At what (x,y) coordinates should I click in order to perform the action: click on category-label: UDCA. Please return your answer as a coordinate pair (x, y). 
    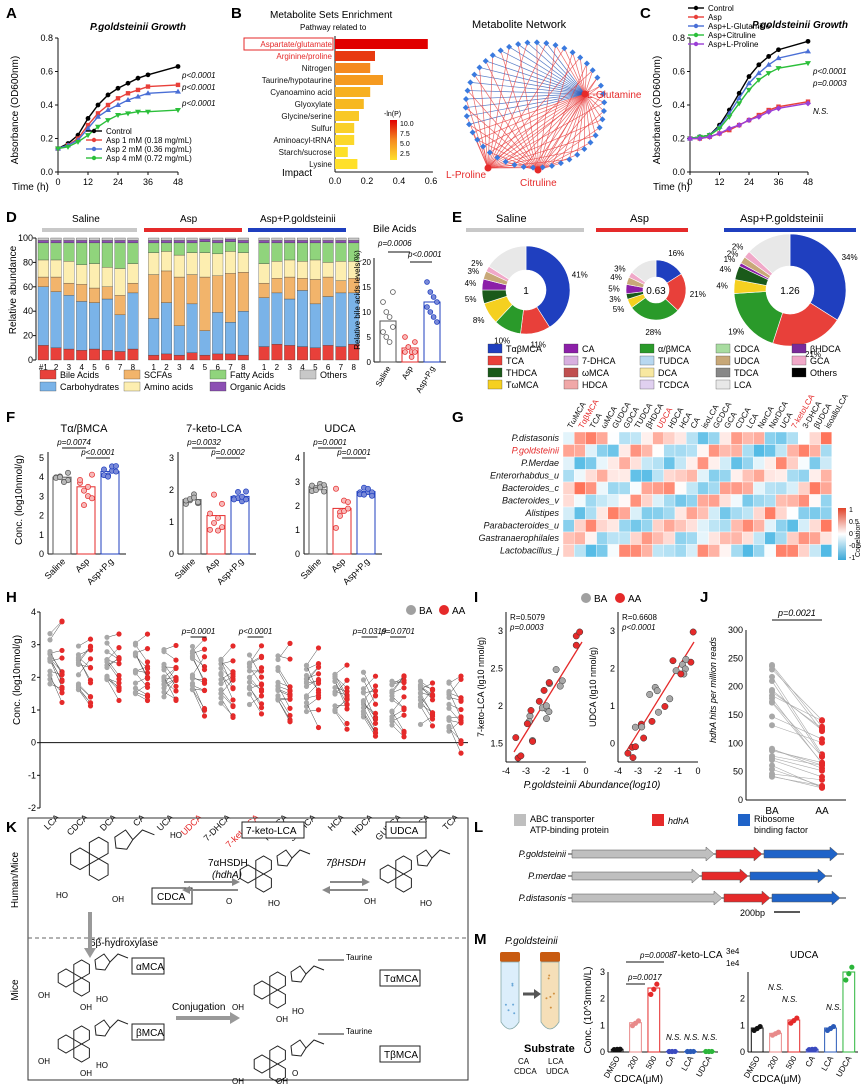
    Looking at the image, I should click on (843, 1066).